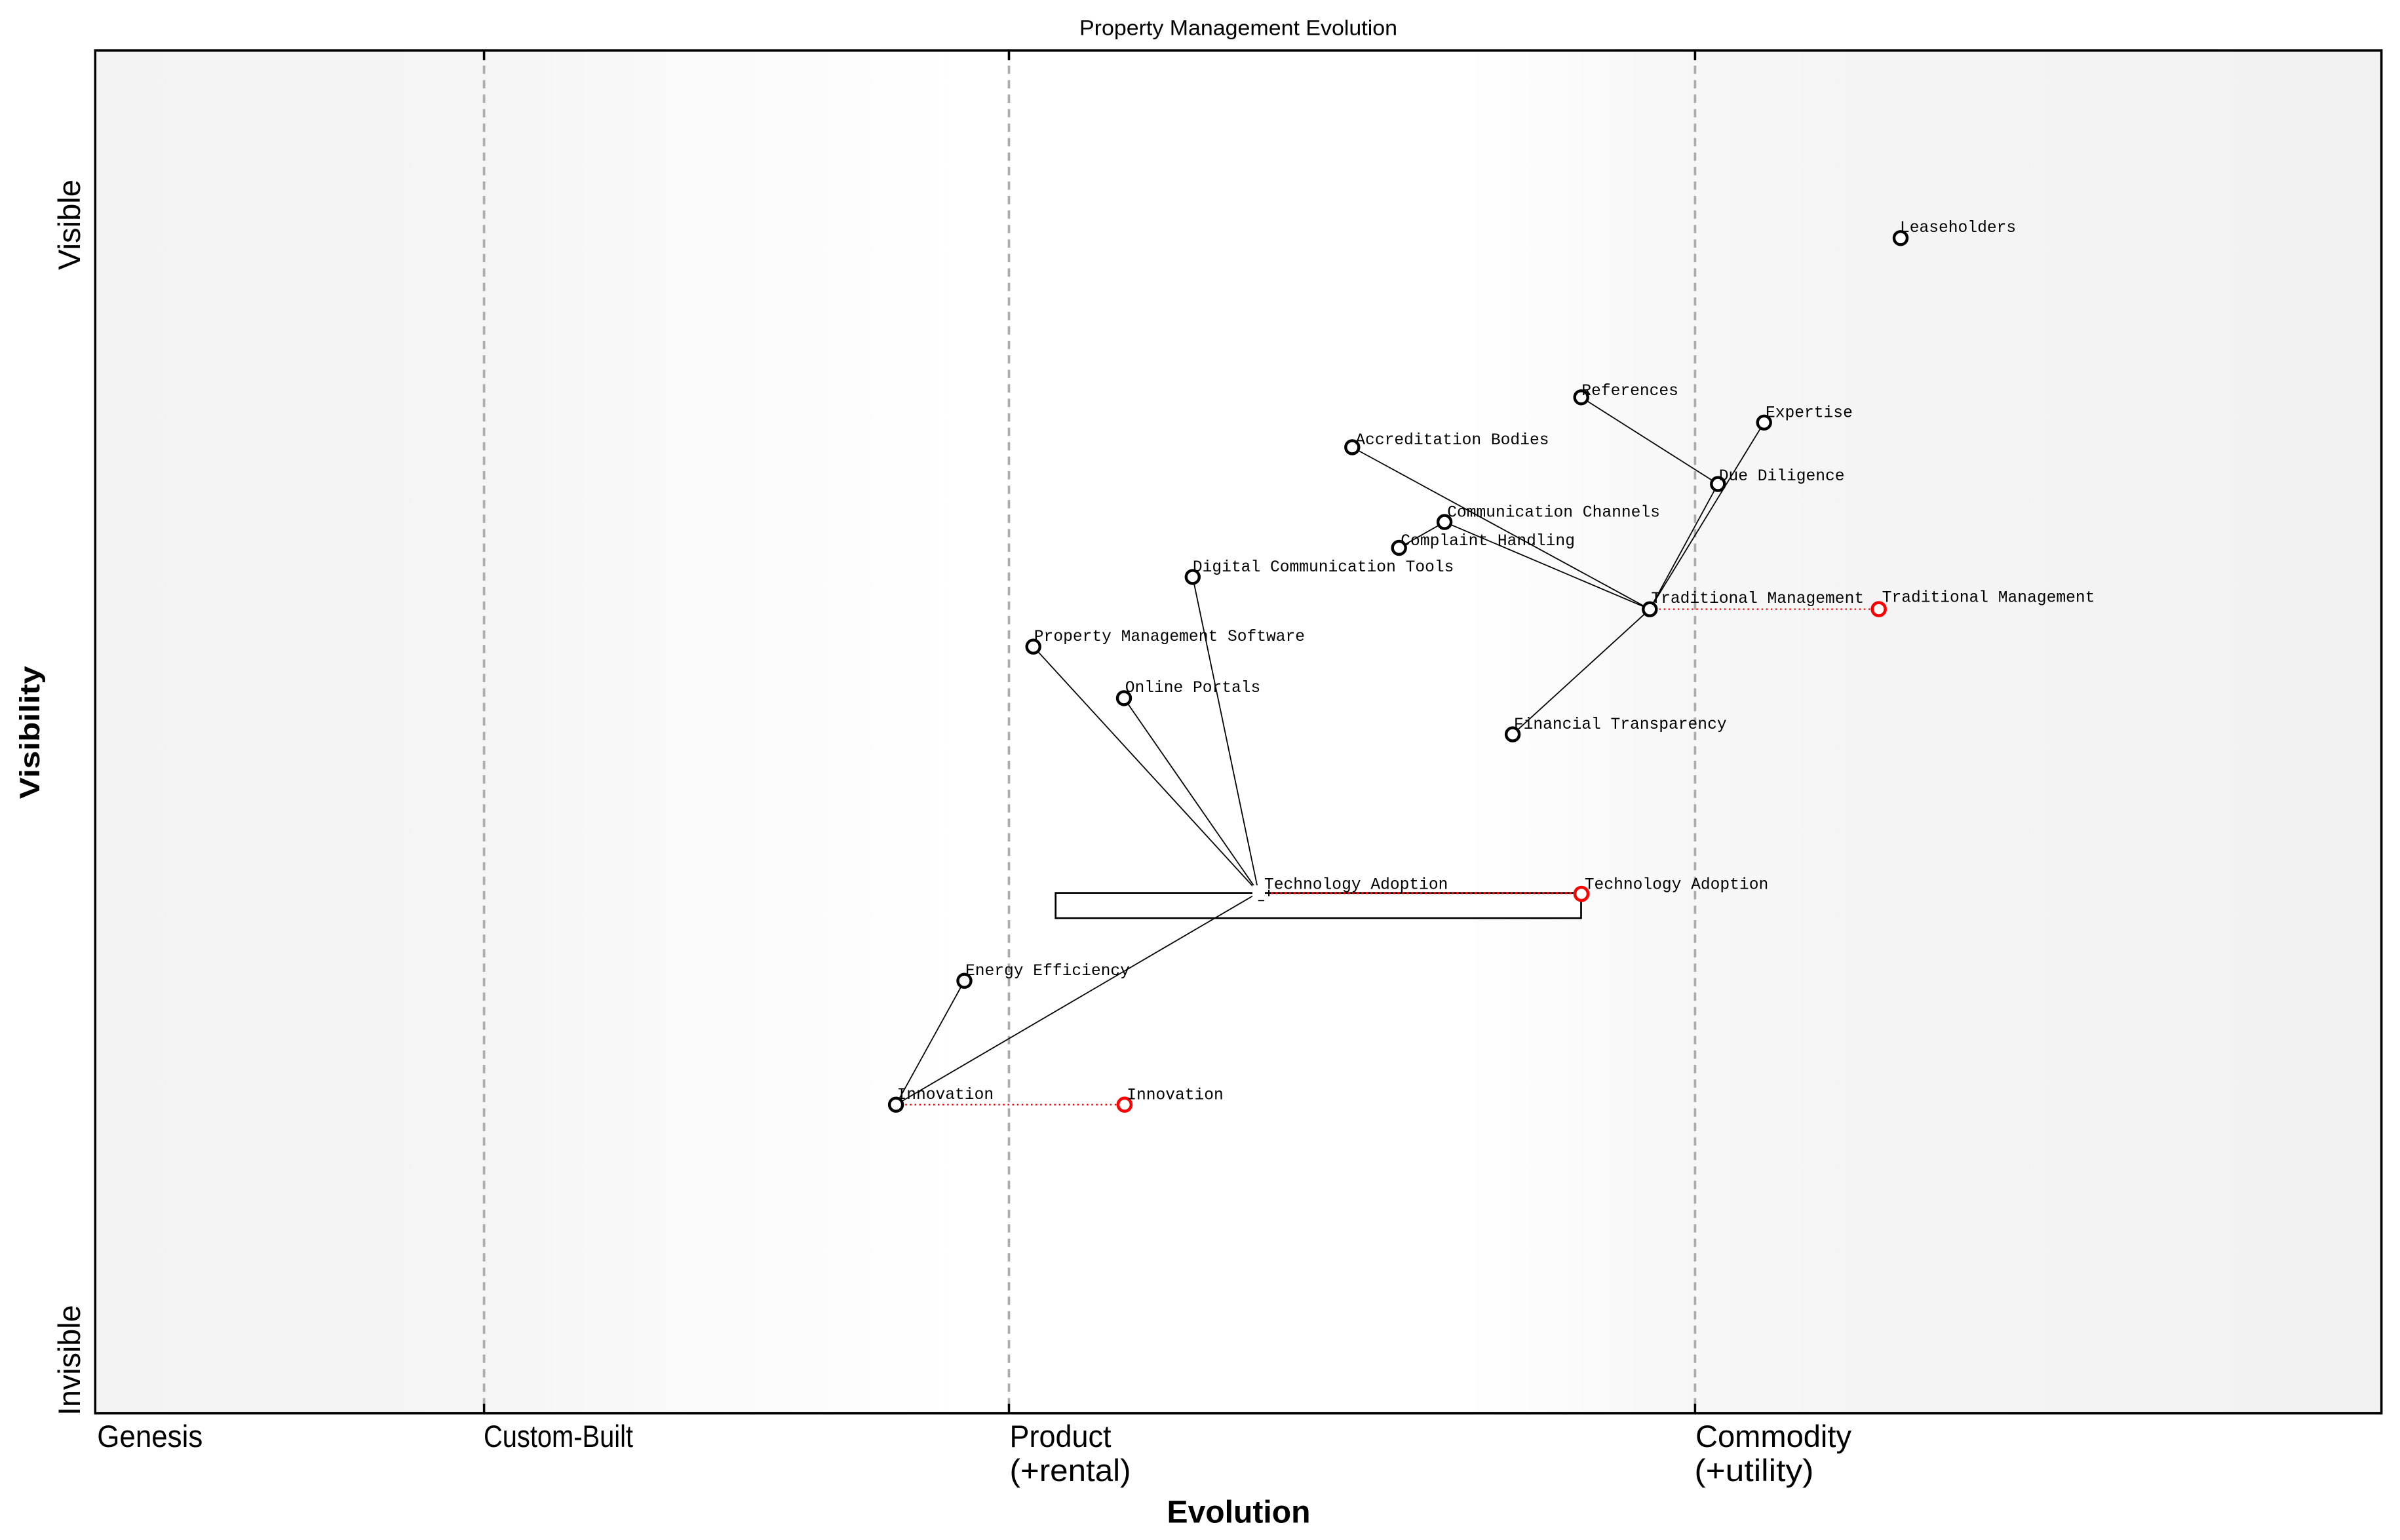 The width and height of the screenshot is (2400, 1540). What do you see at coordinates (1809, 414) in the screenshot?
I see `svg-text: Expertise` at bounding box center [1809, 414].